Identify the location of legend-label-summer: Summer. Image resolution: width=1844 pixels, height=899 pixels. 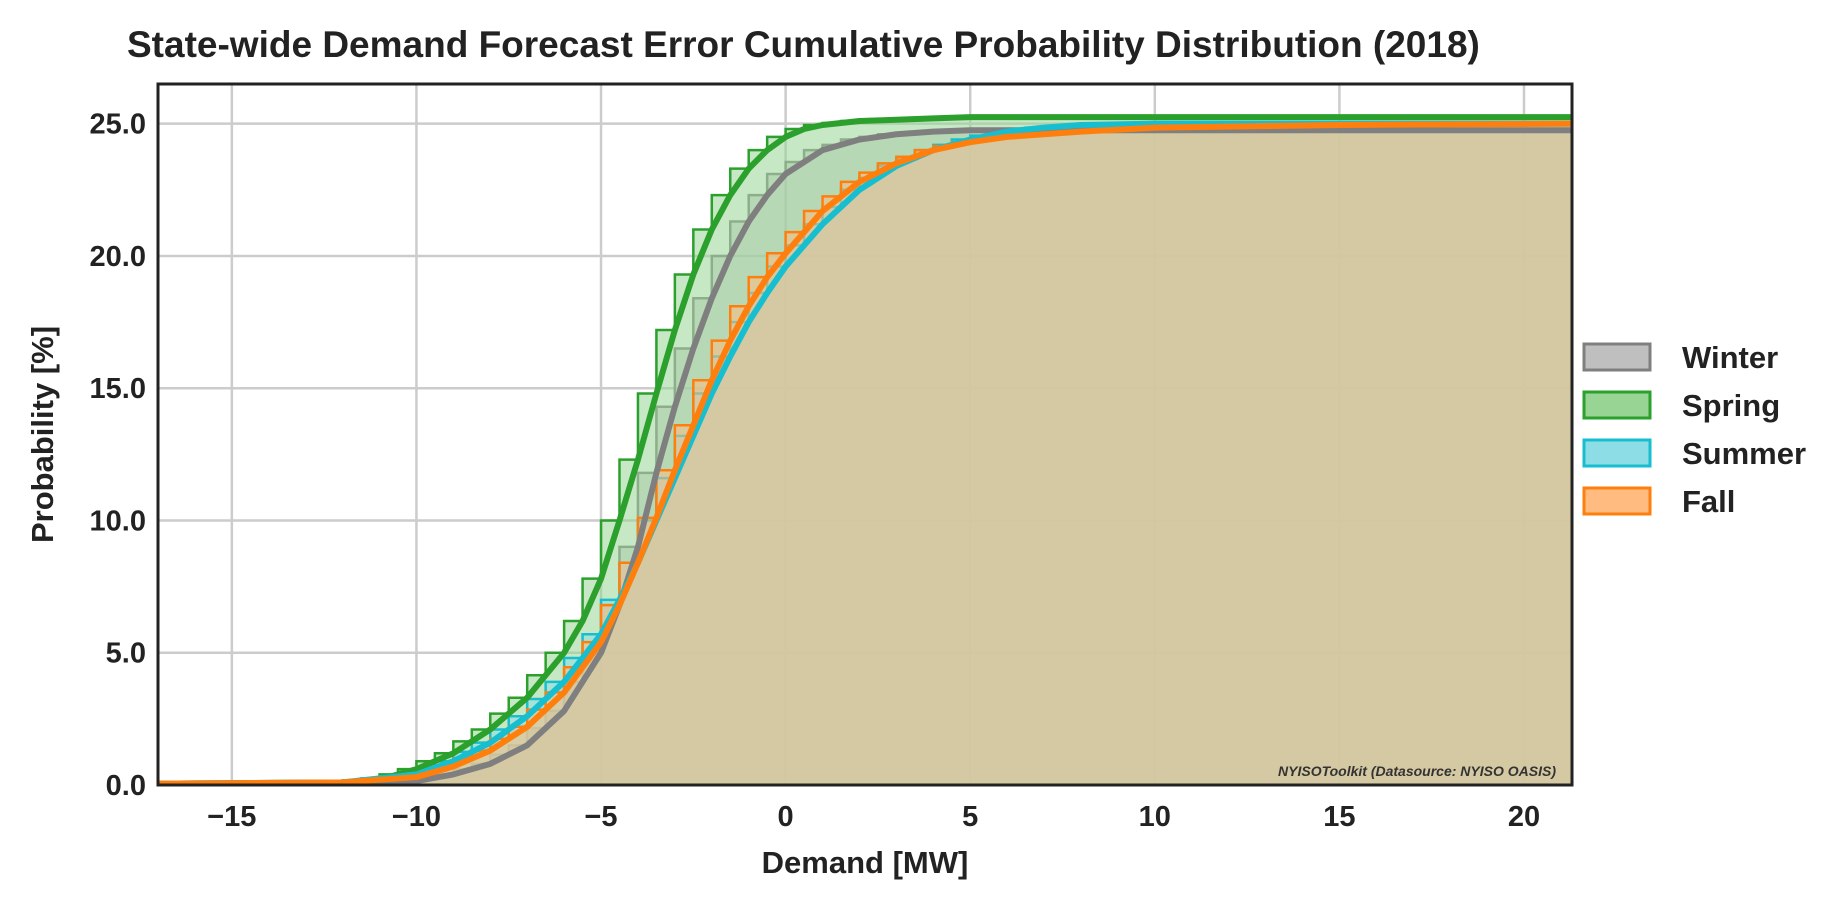
(1744, 453).